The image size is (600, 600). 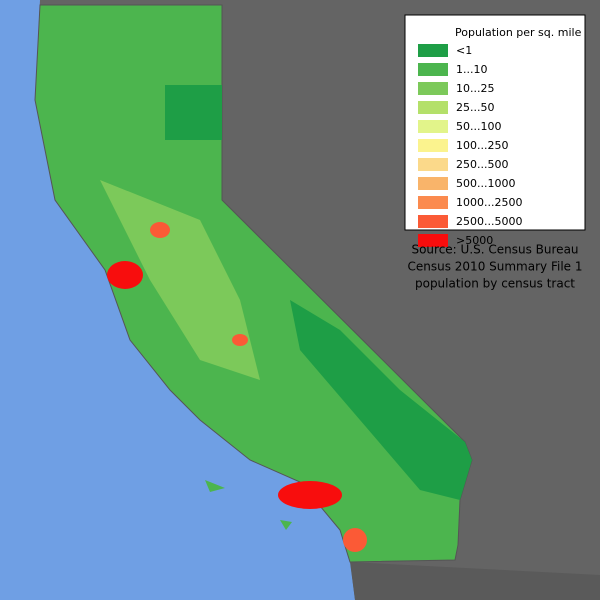 I want to click on legend-label: 10...25, so click(x=475, y=88).